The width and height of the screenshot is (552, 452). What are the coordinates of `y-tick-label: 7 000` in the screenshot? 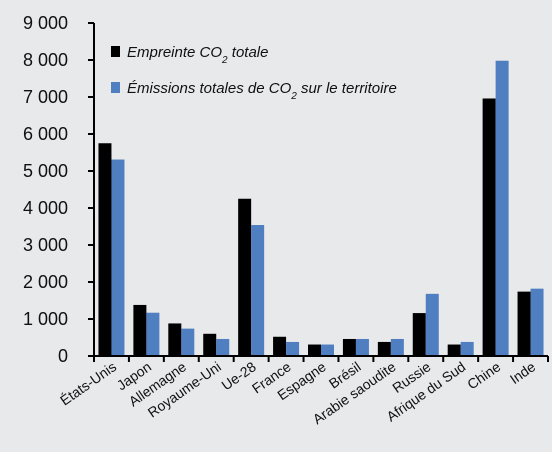 It's located at (45, 97).